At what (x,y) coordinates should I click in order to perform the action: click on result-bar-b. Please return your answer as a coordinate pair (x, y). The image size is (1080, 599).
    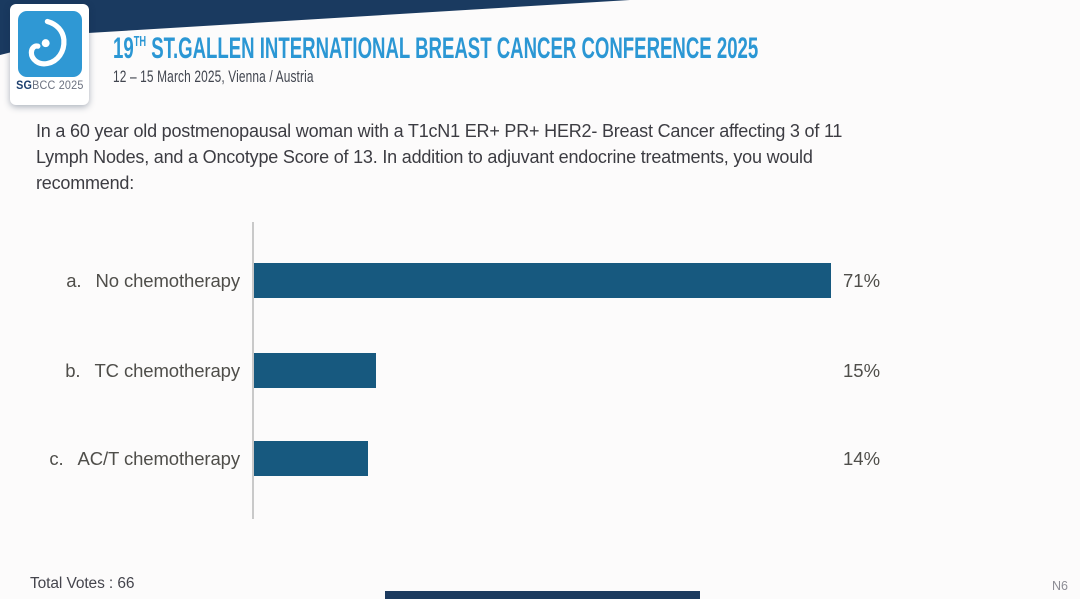
    Looking at the image, I should click on (315, 370).